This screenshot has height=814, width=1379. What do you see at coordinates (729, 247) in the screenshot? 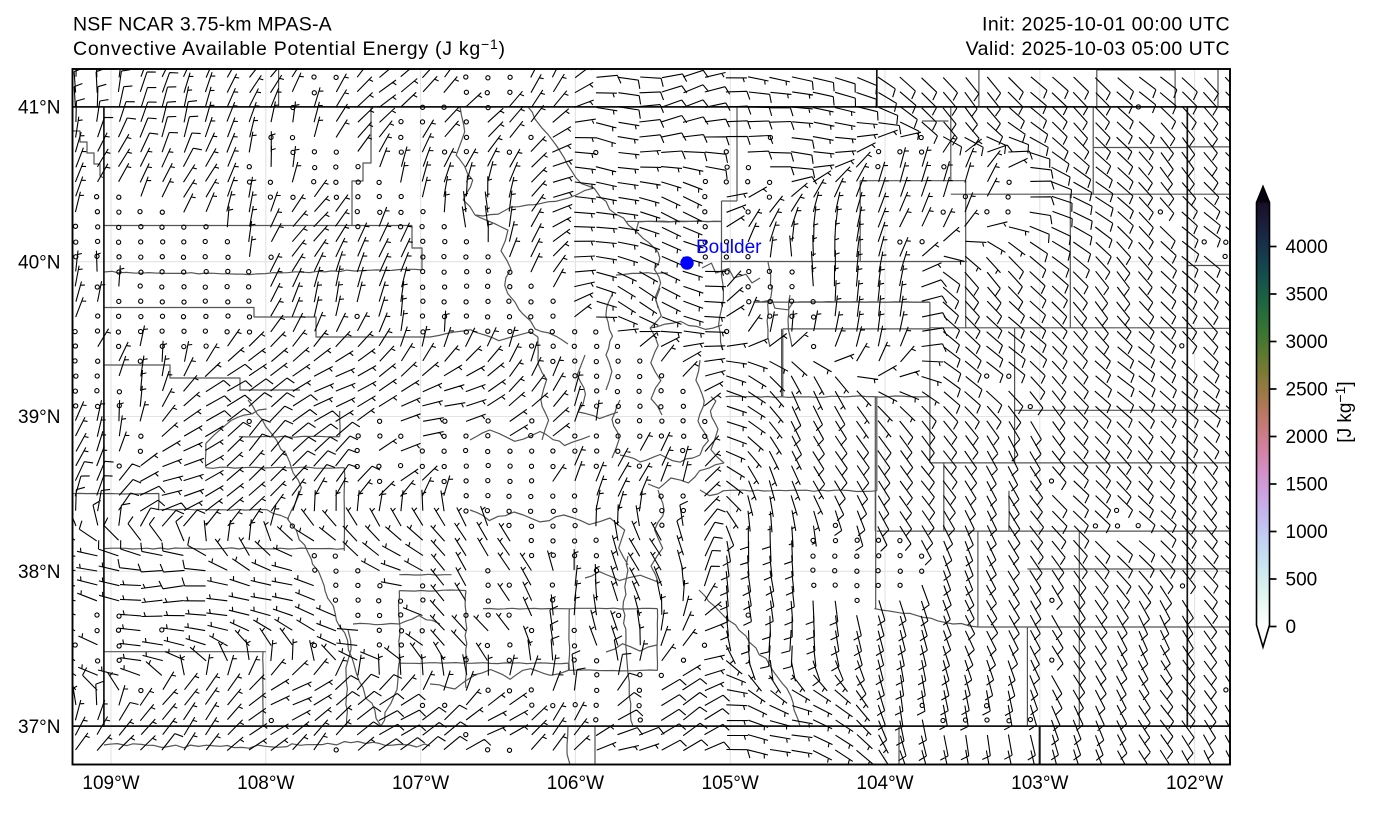
I see `svg-text: Boulder` at bounding box center [729, 247].